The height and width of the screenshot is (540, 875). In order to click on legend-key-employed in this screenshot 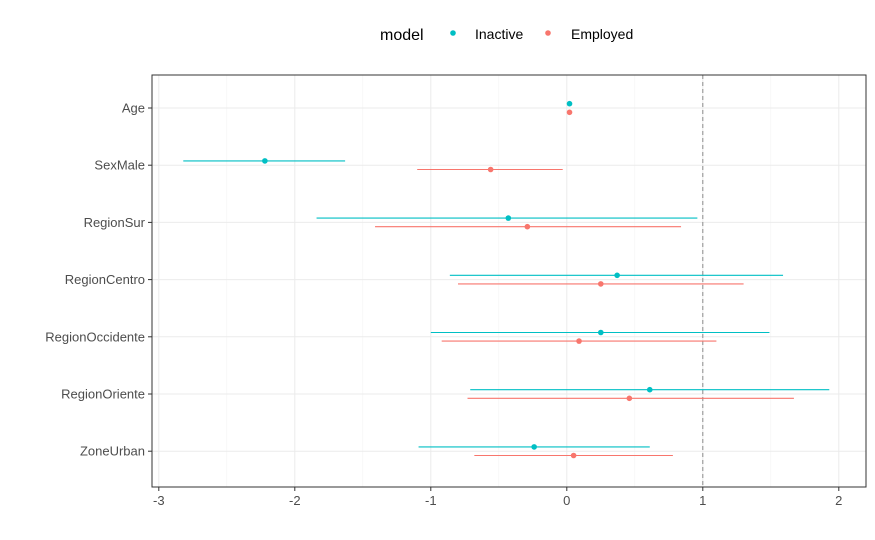, I will do `click(548, 33)`.